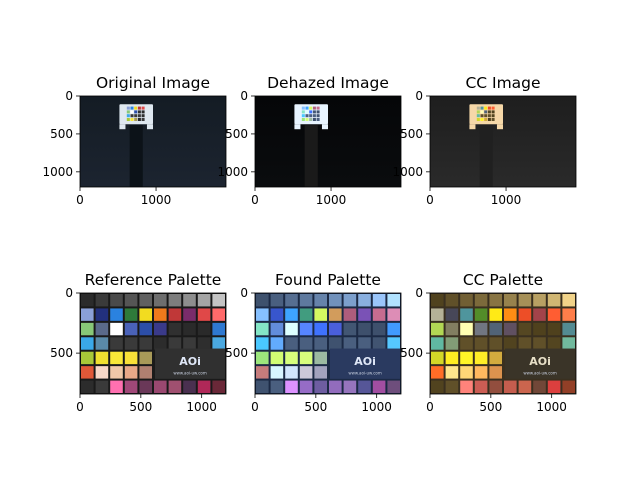  Describe the element at coordinates (324, 127) in the screenshot. I see `scene-board-foot` at that location.